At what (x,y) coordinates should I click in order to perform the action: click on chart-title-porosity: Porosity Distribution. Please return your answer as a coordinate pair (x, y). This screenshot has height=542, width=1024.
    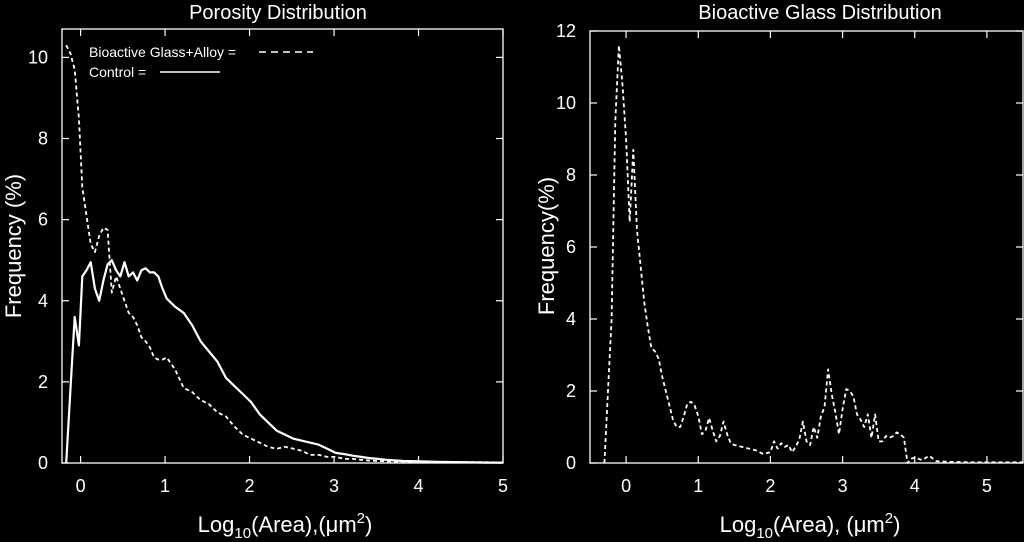
    Looking at the image, I should click on (278, 13).